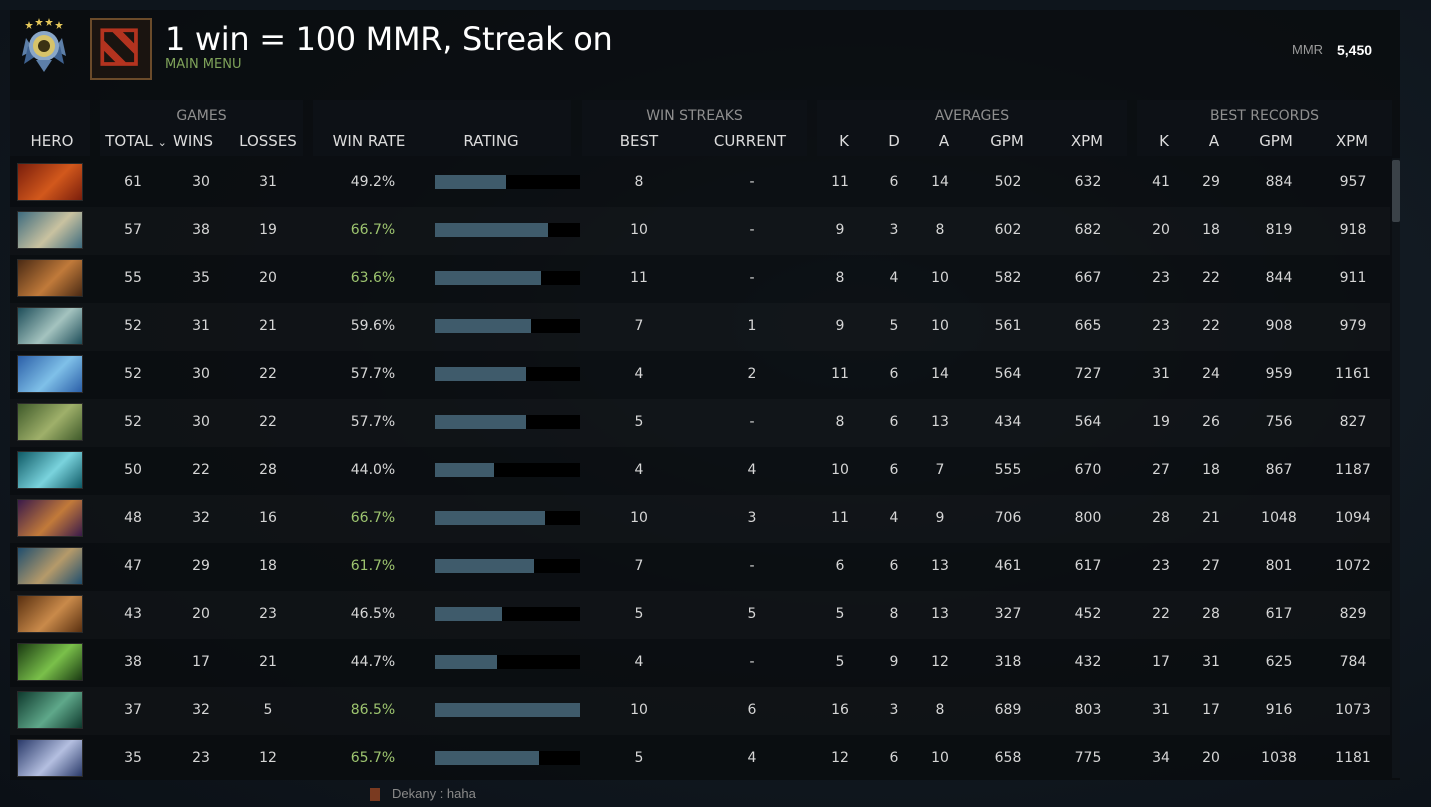 The image size is (1431, 807). Describe the element at coordinates (700, 231) in the screenshot. I see `table-row: 57 38 19 66.7% 10-9 3 8 602 682 20 18 819 918` at that location.